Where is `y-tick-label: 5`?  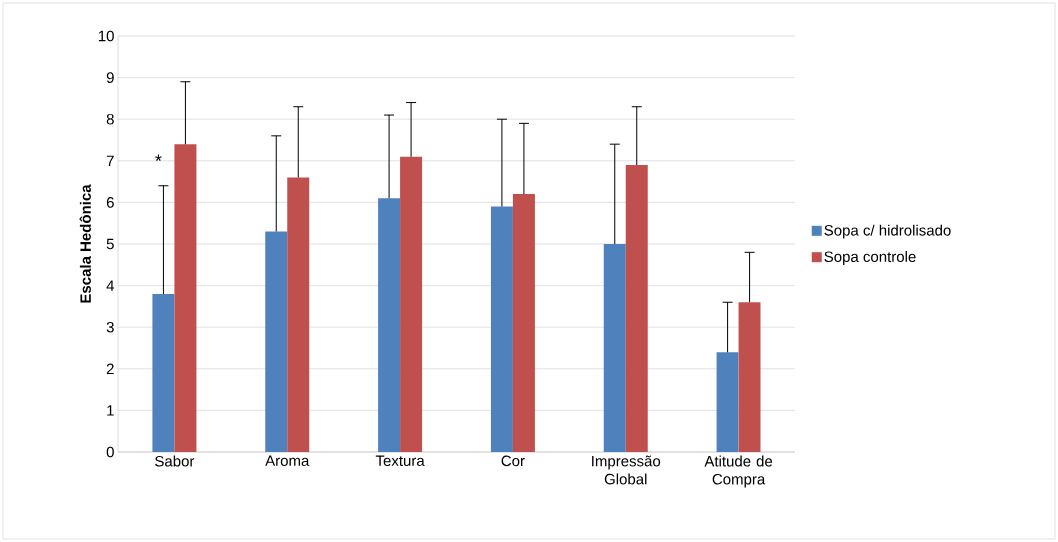
y-tick-label: 5 is located at coordinates (110, 244).